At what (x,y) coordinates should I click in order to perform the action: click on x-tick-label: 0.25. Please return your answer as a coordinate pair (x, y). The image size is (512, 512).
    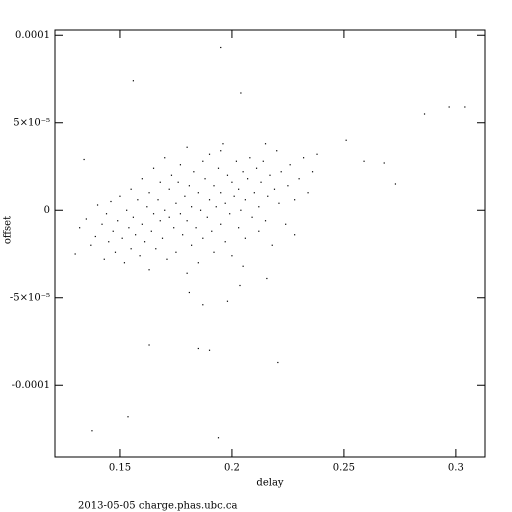
    Looking at the image, I should click on (344, 468).